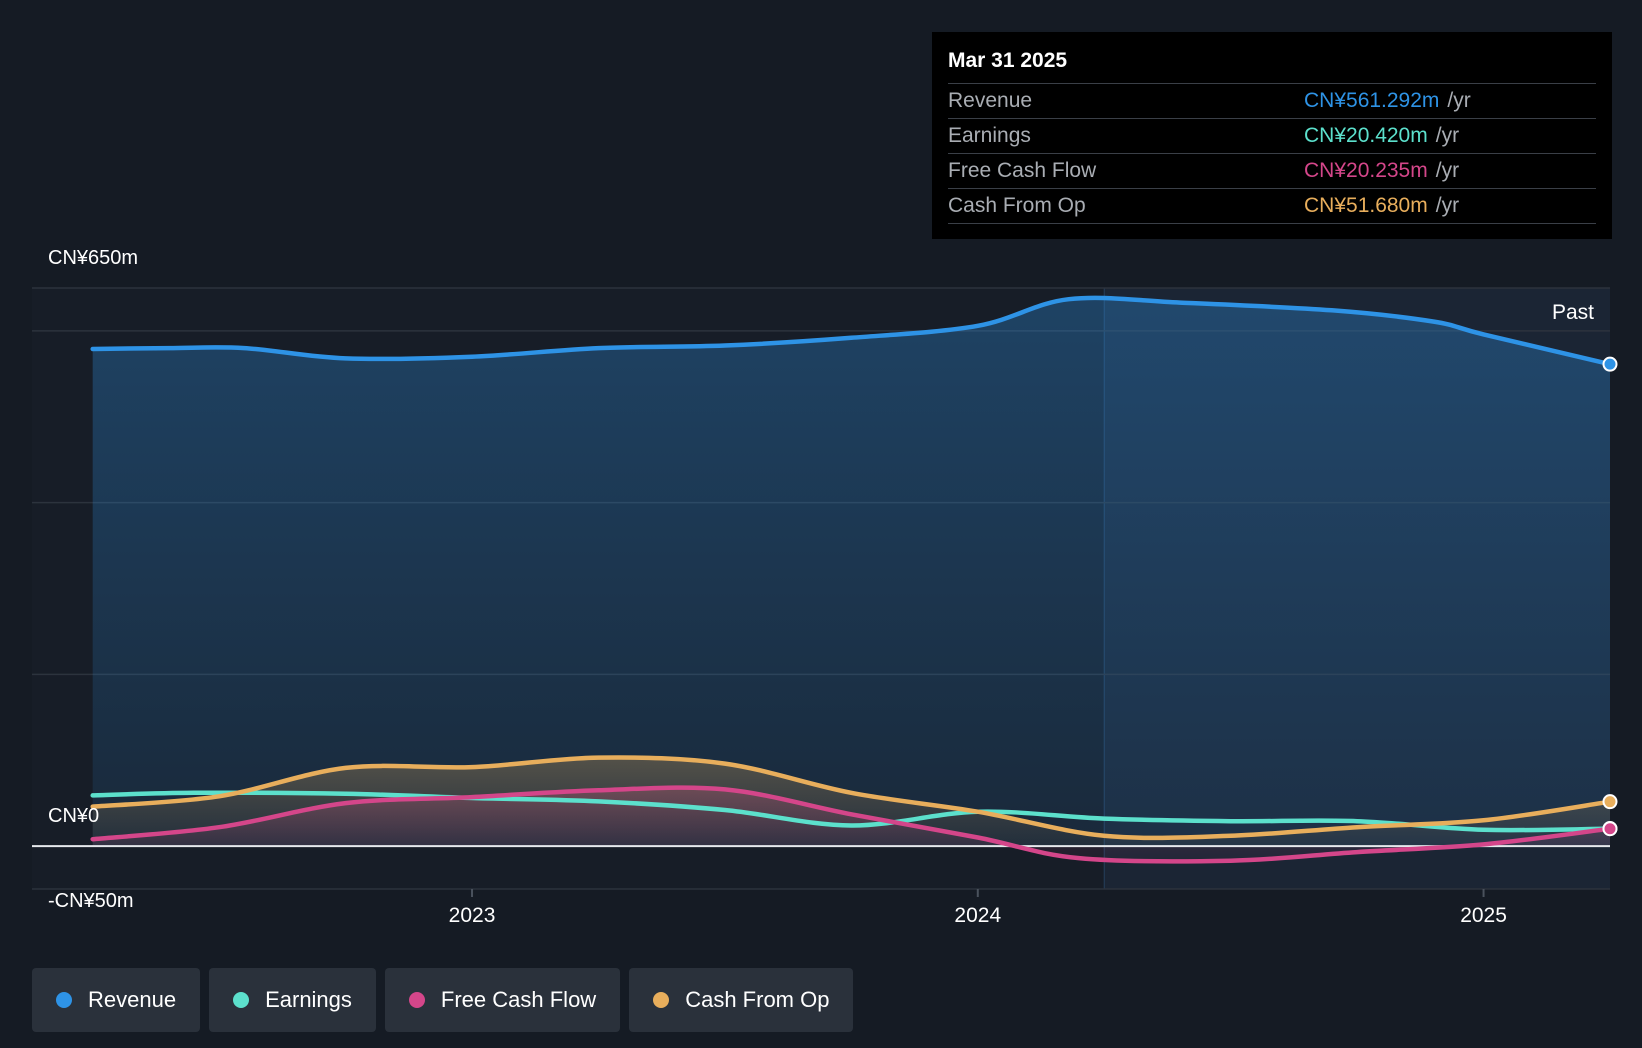  What do you see at coordinates (132, 999) in the screenshot?
I see `legend-label: Revenue` at bounding box center [132, 999].